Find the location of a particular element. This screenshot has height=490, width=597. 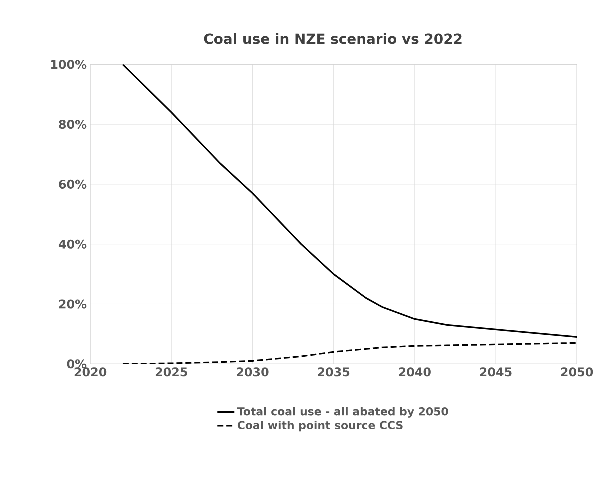

legend-label: Coal with point source CCS is located at coordinates (320, 426).